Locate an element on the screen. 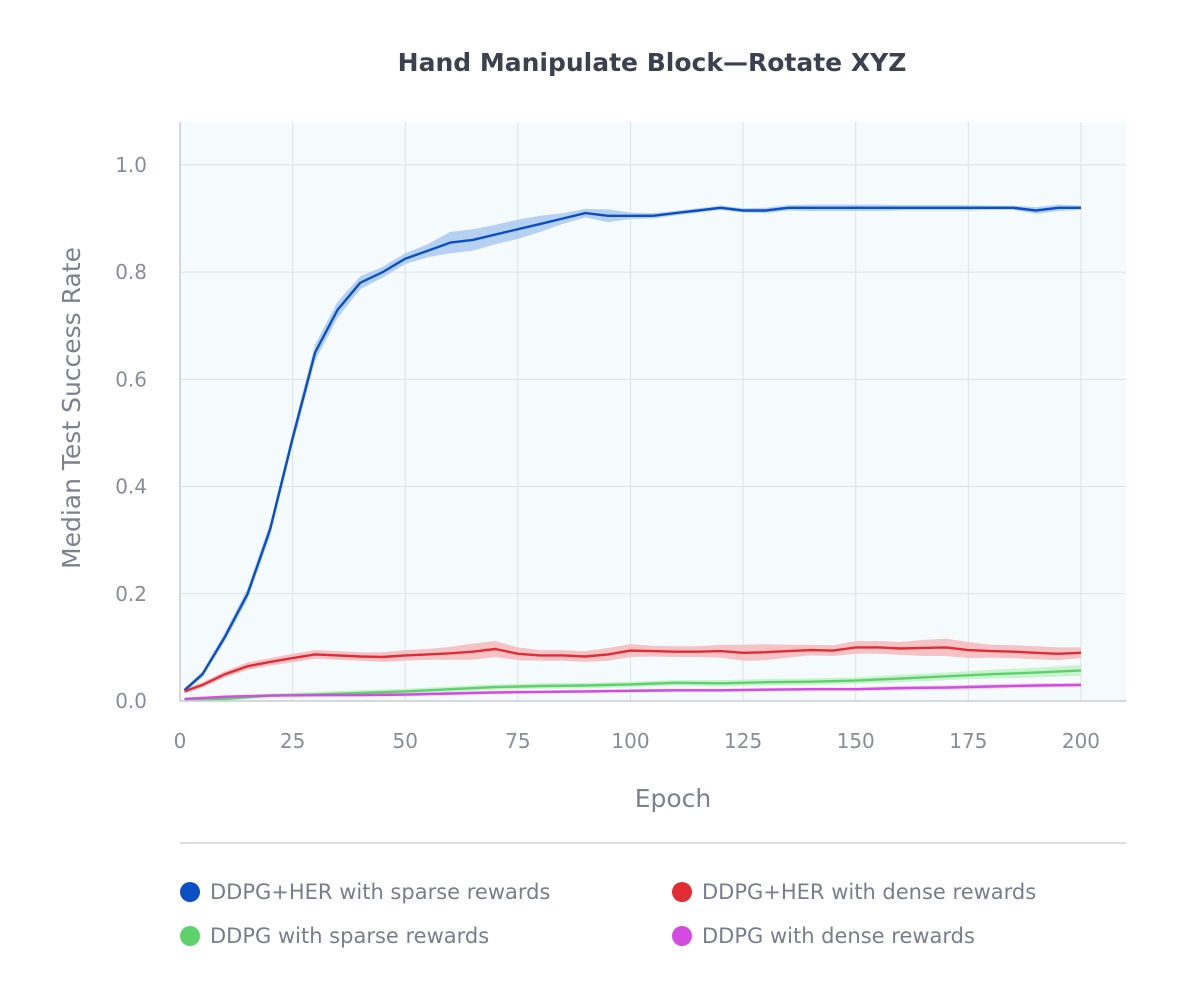 Image resolution: width=1200 pixels, height=1003 pixels. y-tick-label: 0.4 is located at coordinates (131, 487).